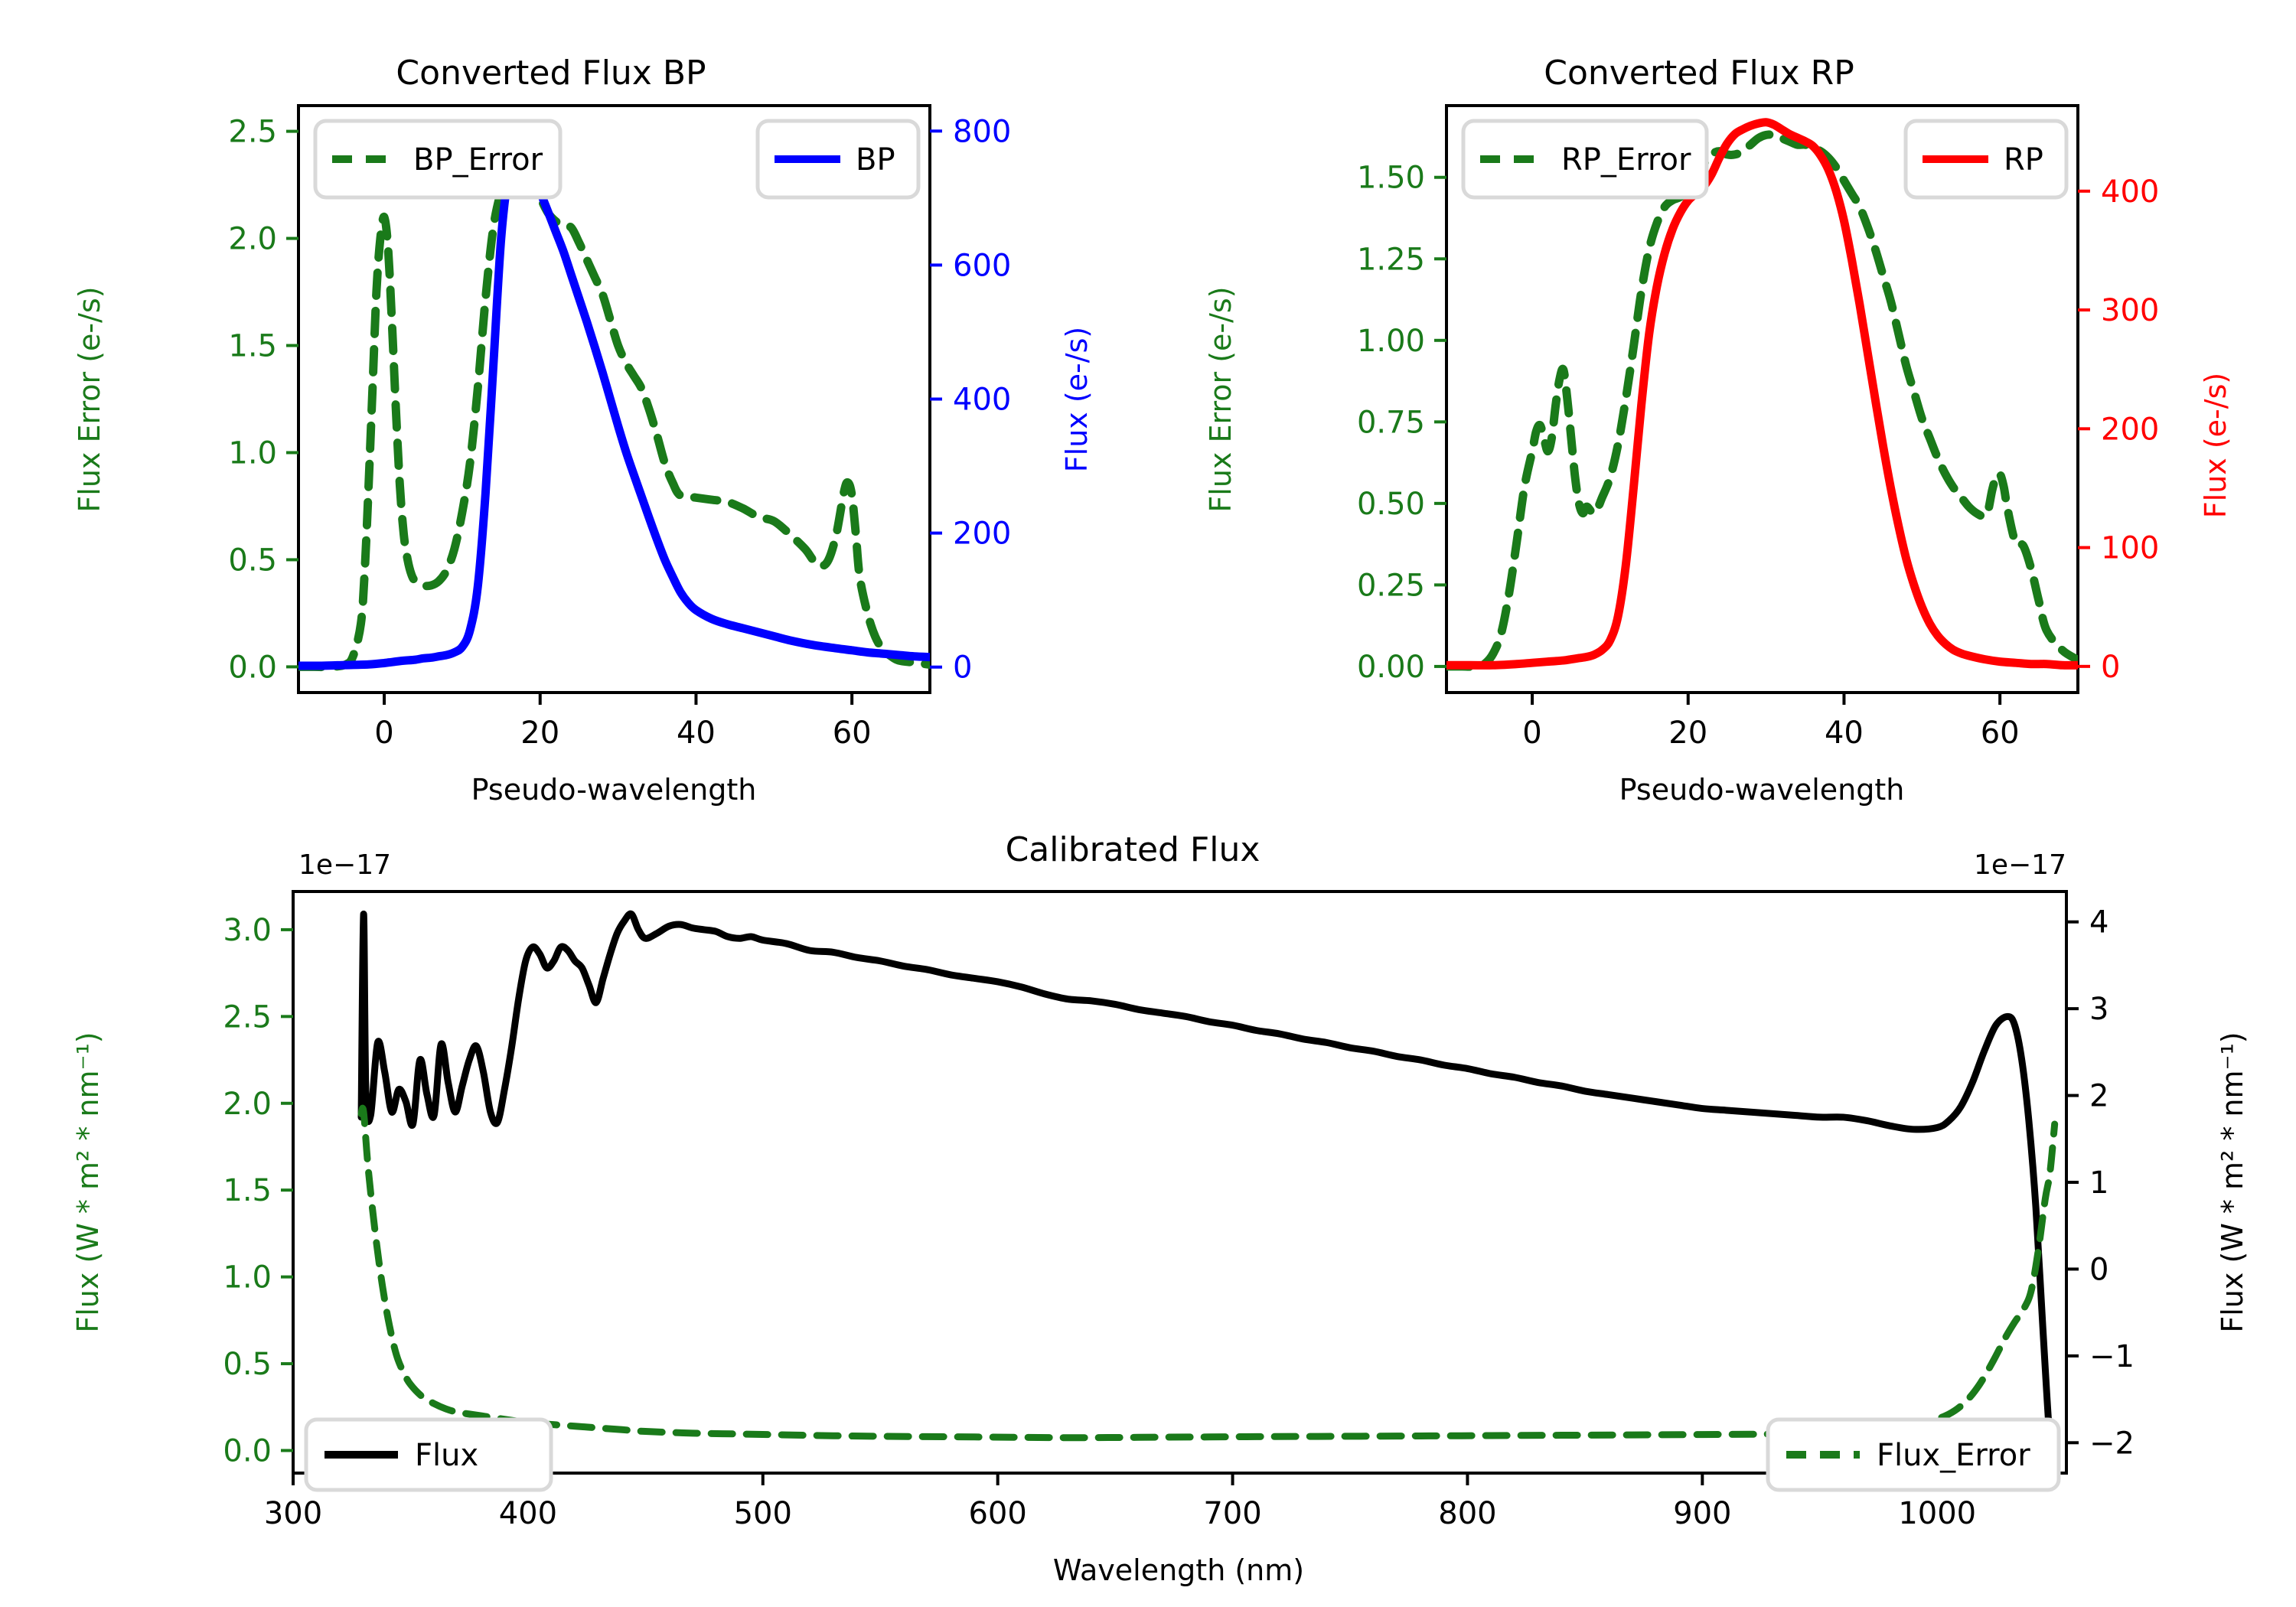 Image resolution: width=2296 pixels, height=1607 pixels. Describe the element at coordinates (2098, 1270) in the screenshot. I see `cal-right-tick-label: 0` at that location.